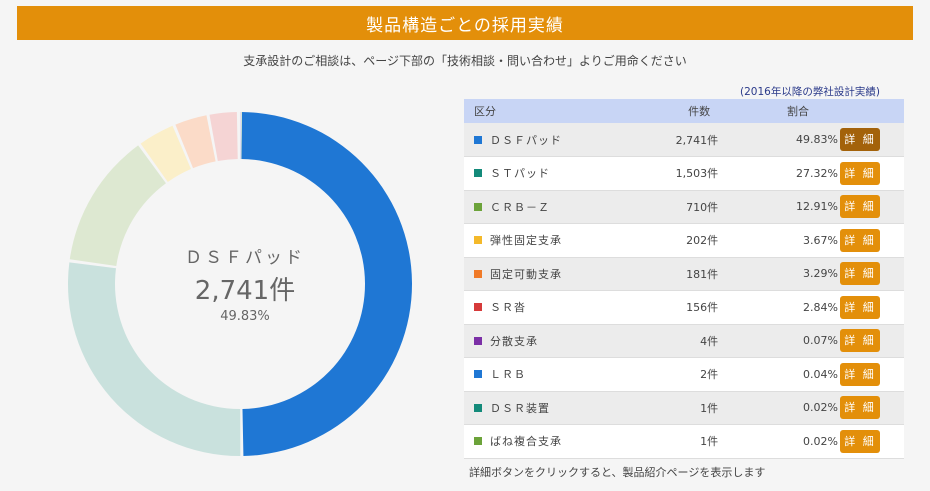 Image resolution: width=930 pixels, height=491 pixels. Describe the element at coordinates (526, 140) in the screenshot. I see `row-name: ＤＳＦパッド` at that location.